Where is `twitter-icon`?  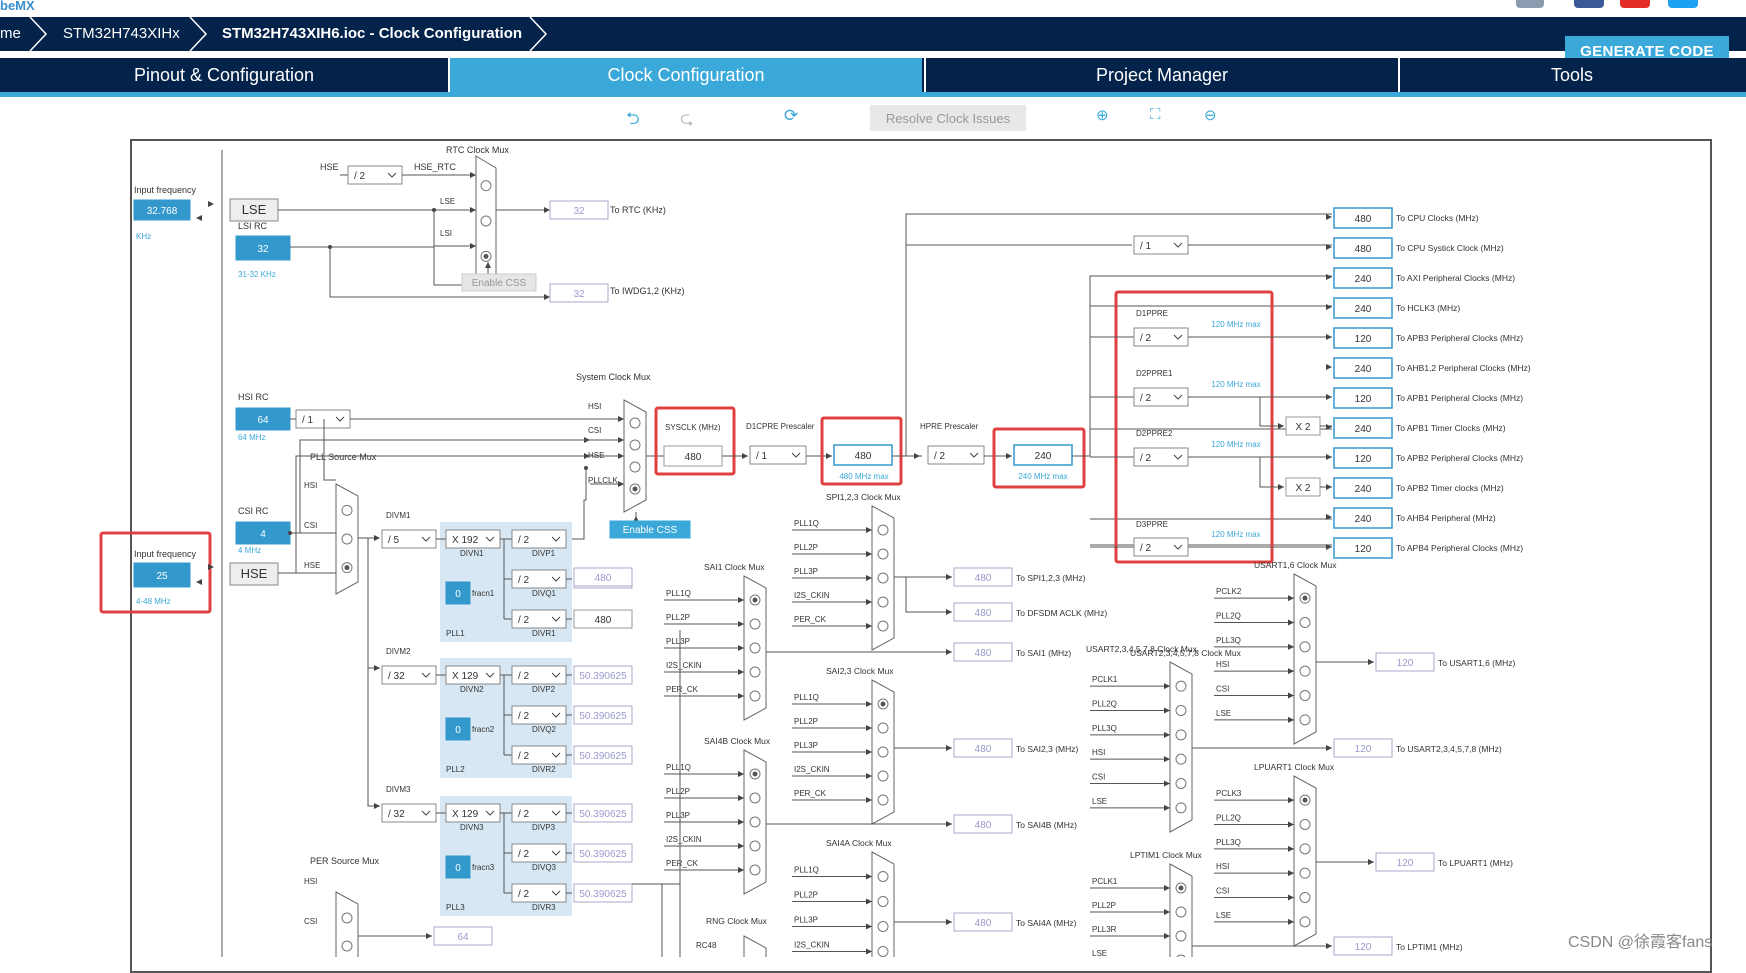
twitter-icon is located at coordinates (1683, 4).